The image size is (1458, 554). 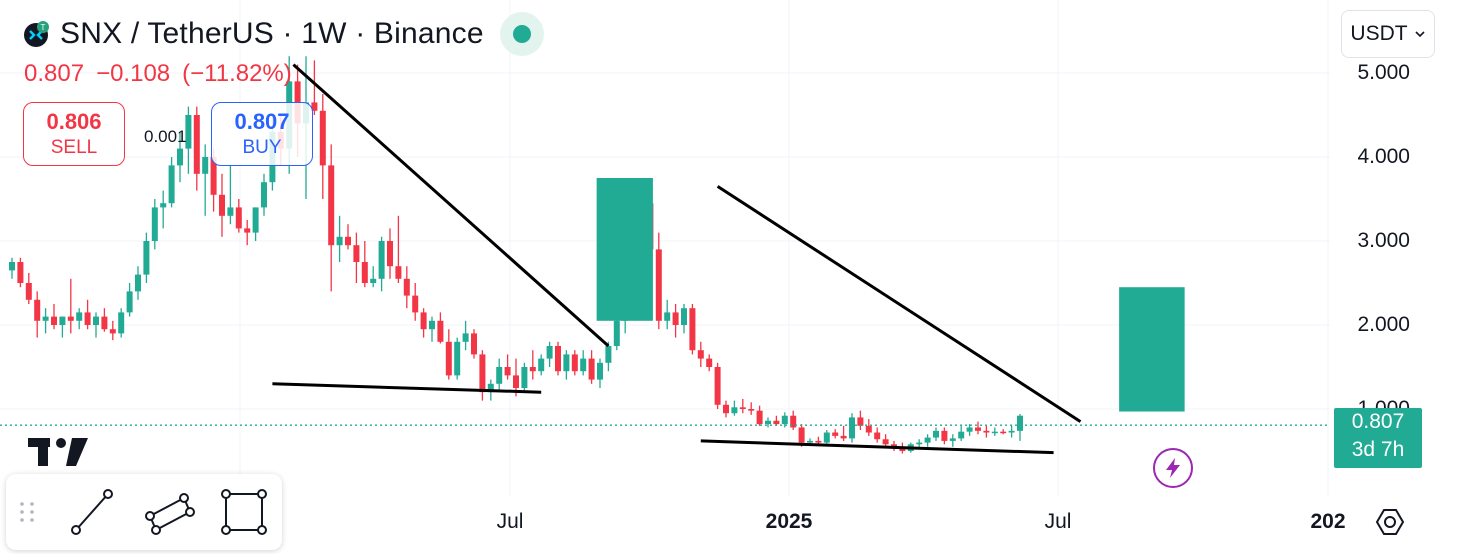 What do you see at coordinates (237, 73) in the screenshot?
I see `price-change-pct: (−11.82%)` at bounding box center [237, 73].